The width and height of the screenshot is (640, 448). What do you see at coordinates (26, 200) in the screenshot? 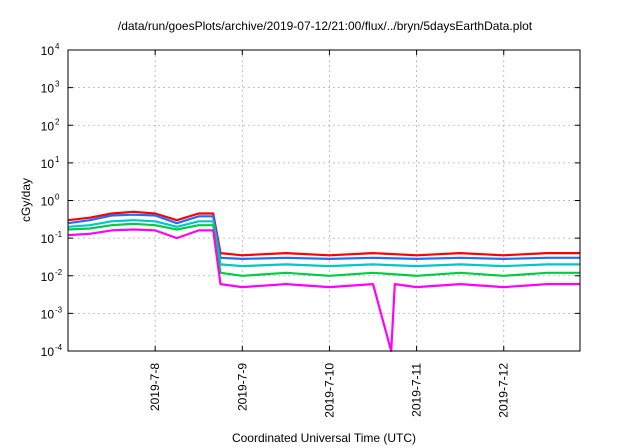
I see `y-axis-label: cGy/day` at bounding box center [26, 200].